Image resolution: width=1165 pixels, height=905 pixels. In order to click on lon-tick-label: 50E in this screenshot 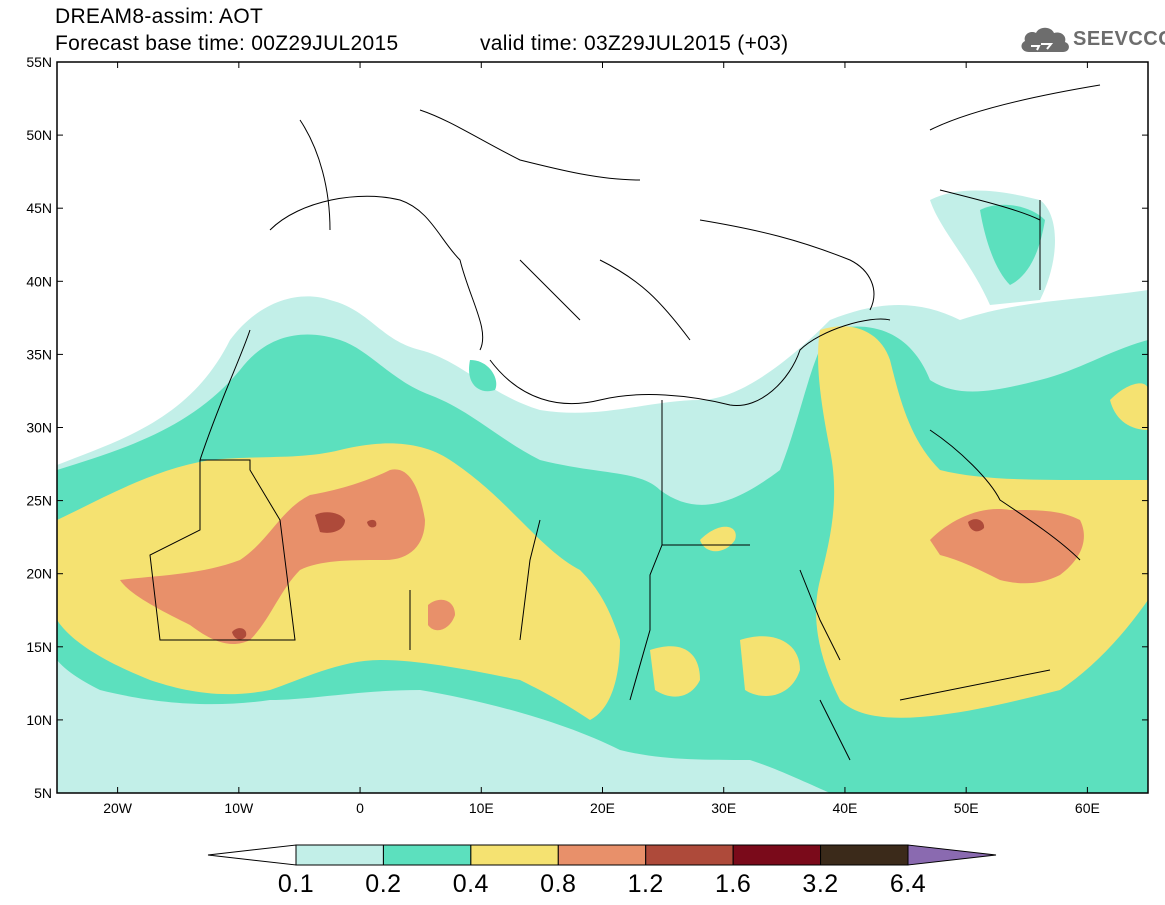, I will do `click(966, 808)`.